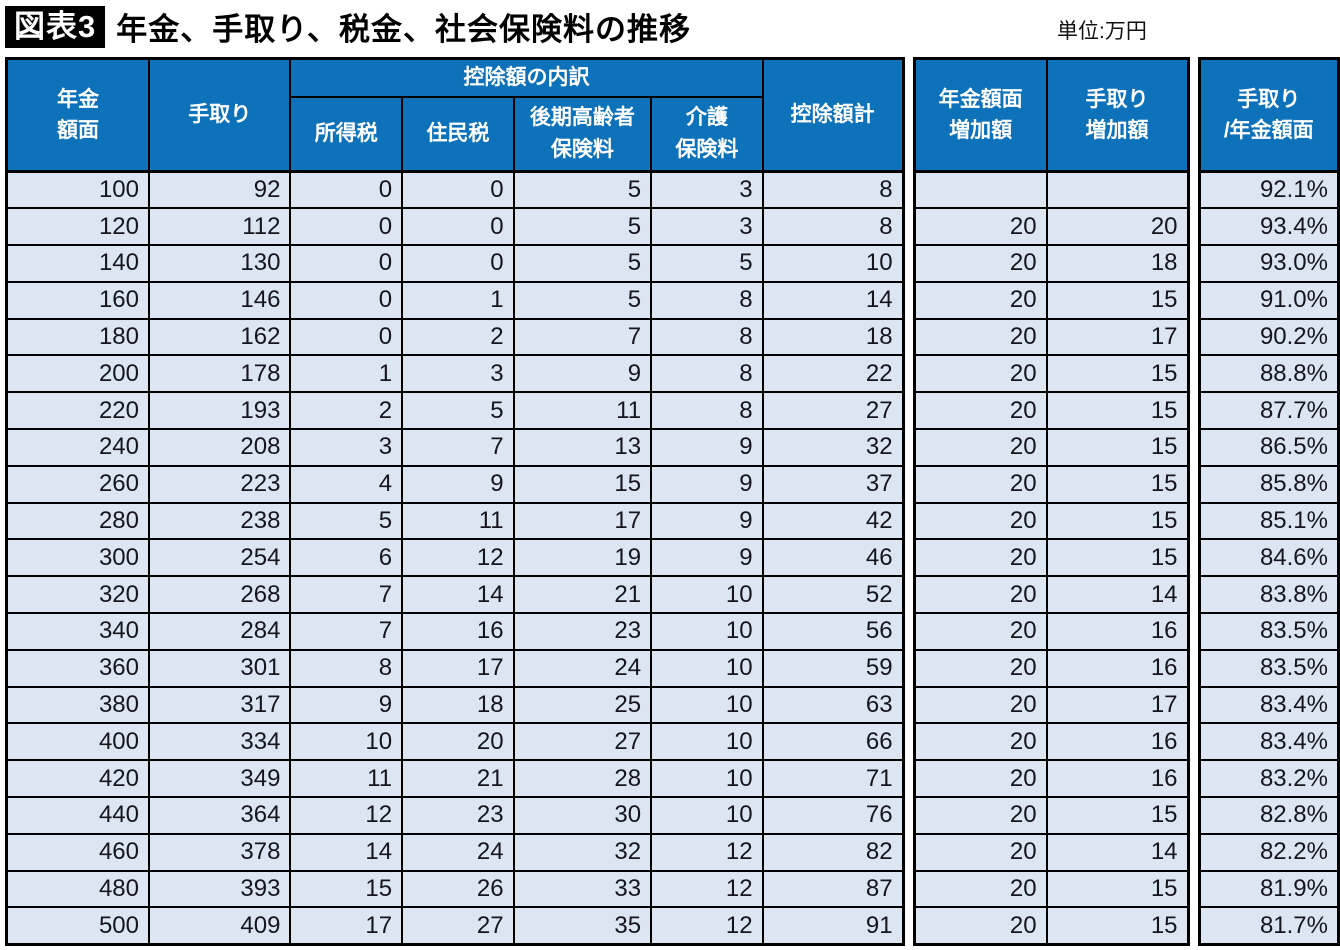  Describe the element at coordinates (582, 558) in the screenshot. I see `cell-late_elderly_premium: 19` at that location.